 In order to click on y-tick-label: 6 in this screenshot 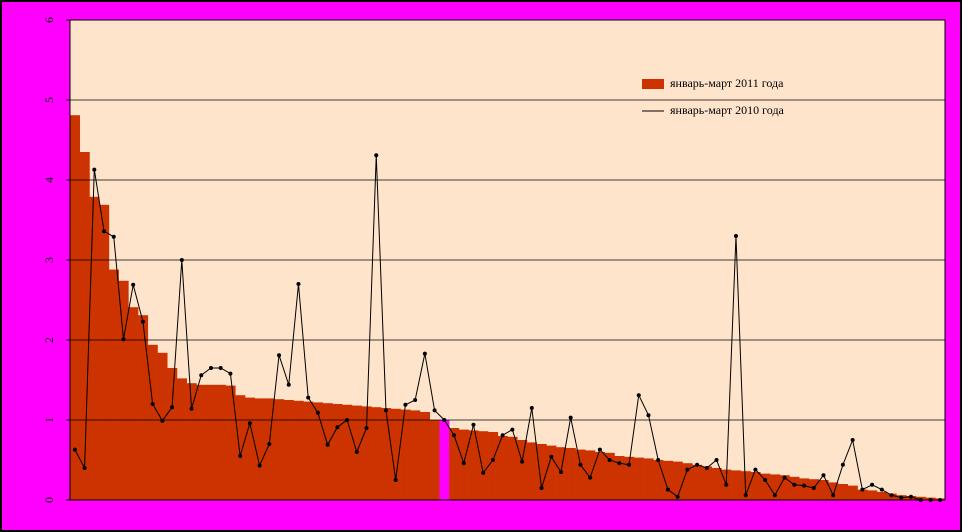, I will do `click(49, 20)`.